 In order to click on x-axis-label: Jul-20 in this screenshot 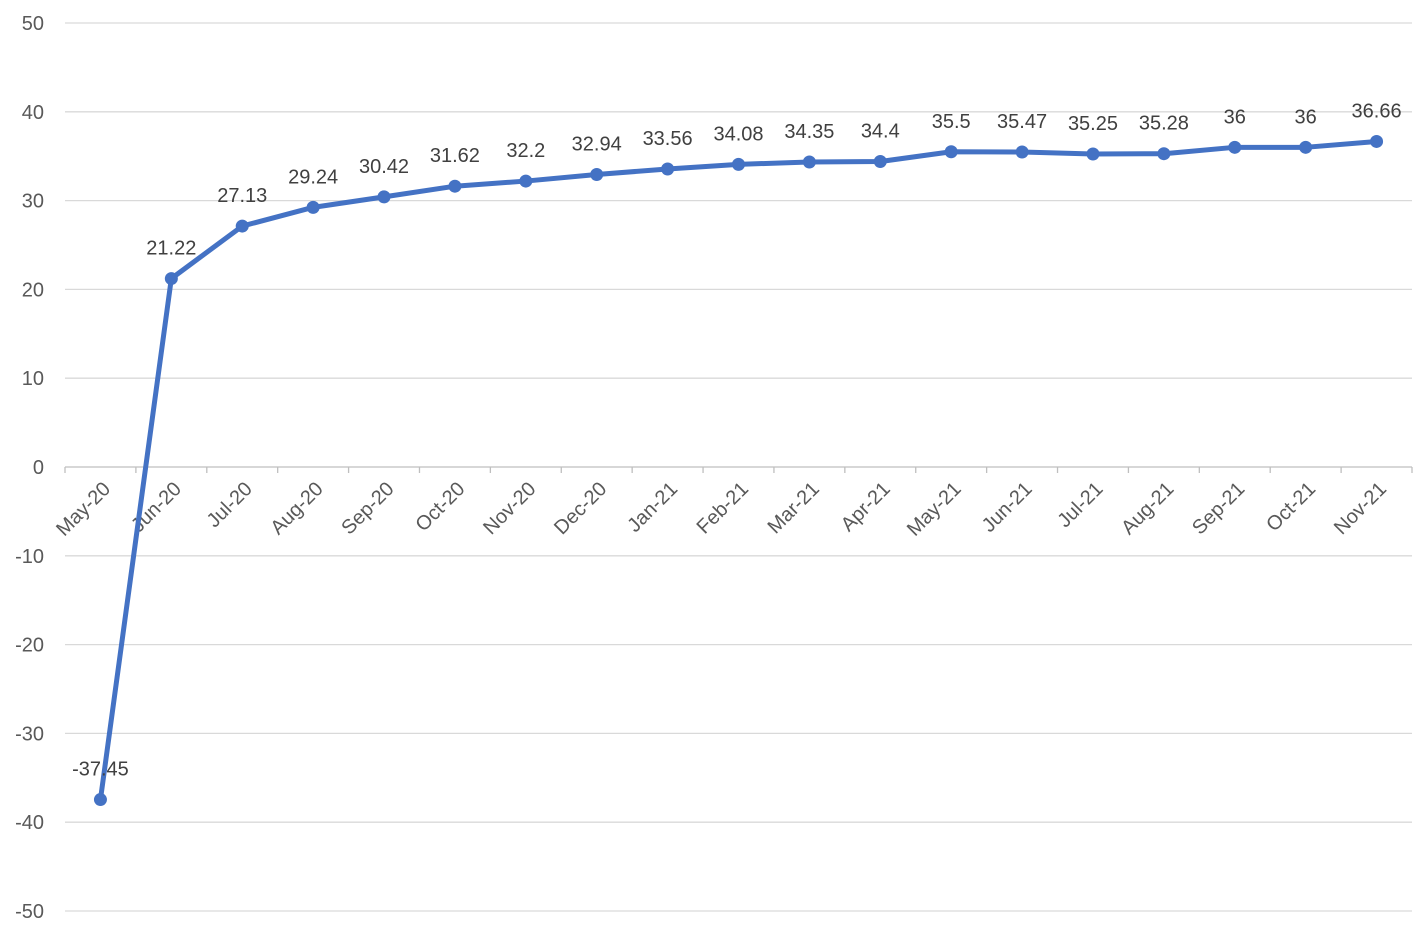, I will do `click(230, 505)`.